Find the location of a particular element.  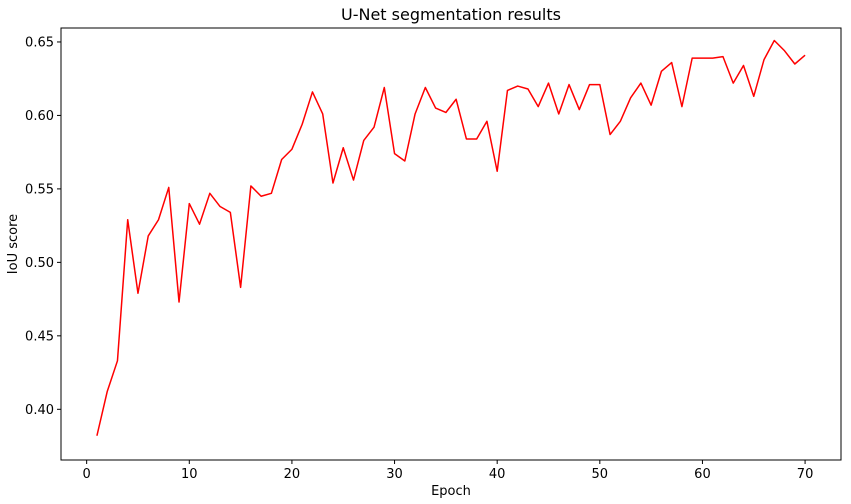

x-tick-label: 0 is located at coordinates (87, 474).